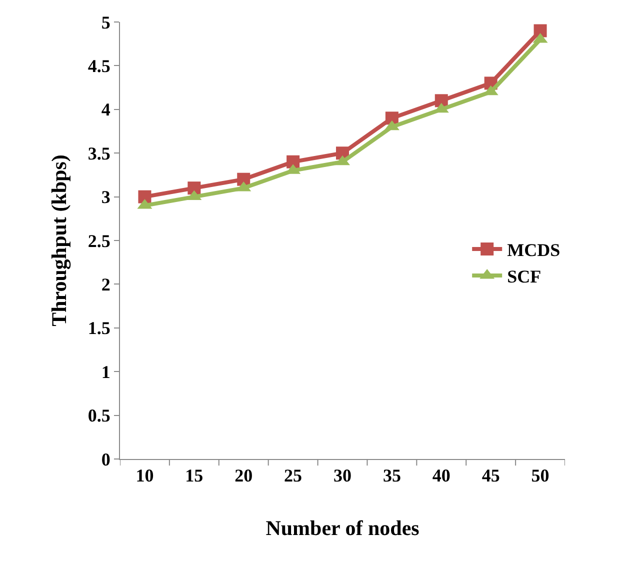  Describe the element at coordinates (524, 276) in the screenshot. I see `legend-label: SCF` at that location.